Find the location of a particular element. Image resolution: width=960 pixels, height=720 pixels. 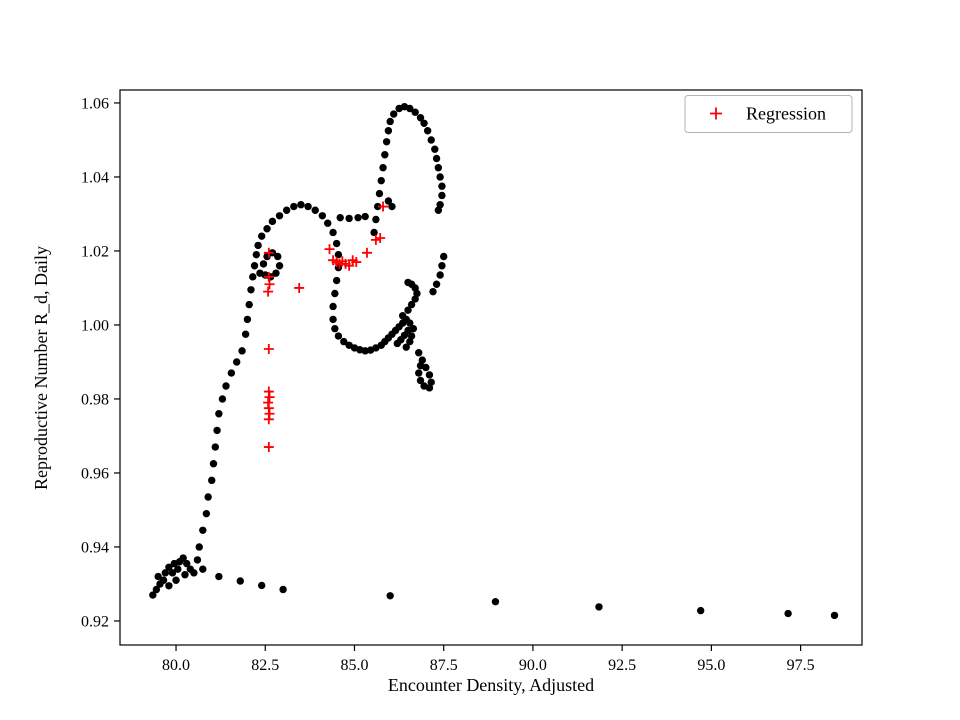

y-axis-label: Reproductive Number R_d, Daily is located at coordinates (41, 368).